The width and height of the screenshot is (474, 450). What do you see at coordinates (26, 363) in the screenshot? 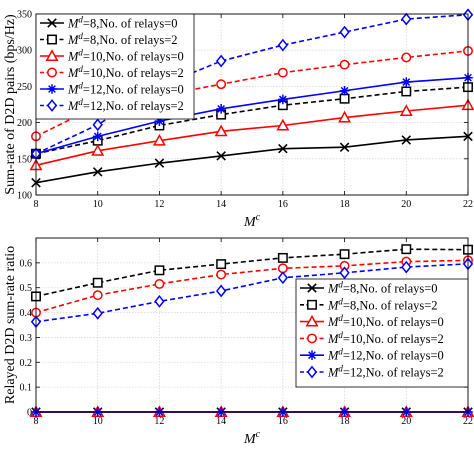
I see `y-tick-label: 0.2` at bounding box center [26, 363].